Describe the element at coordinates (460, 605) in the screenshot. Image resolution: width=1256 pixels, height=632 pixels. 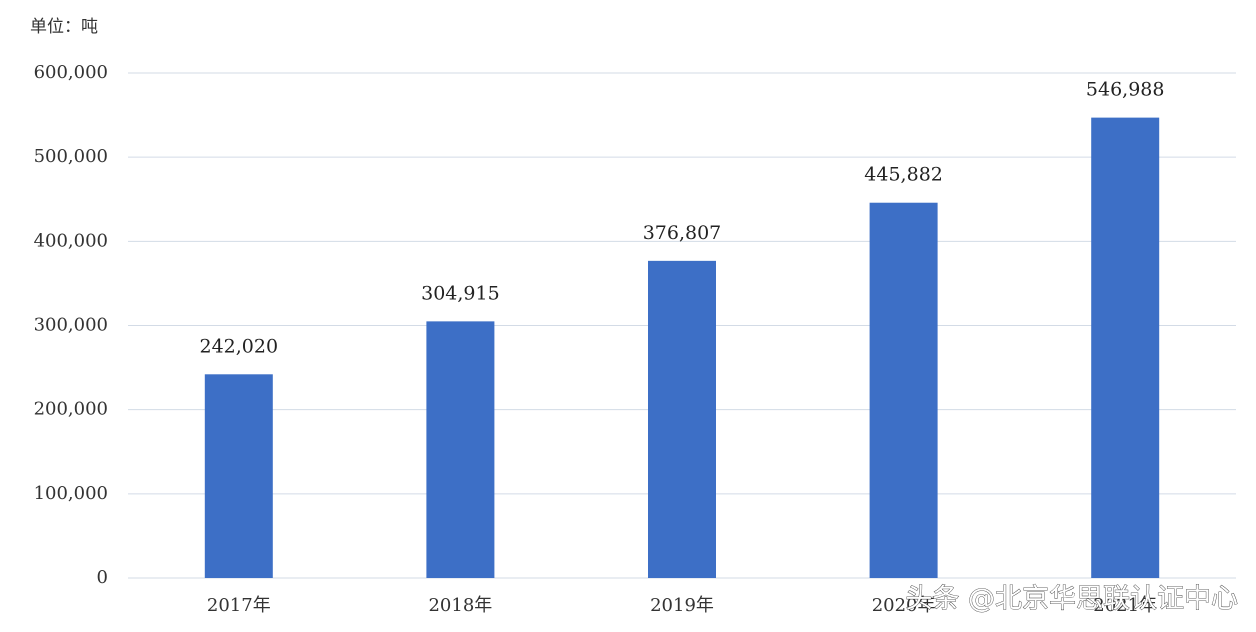
I see `x-tick-label: 2018年` at that location.